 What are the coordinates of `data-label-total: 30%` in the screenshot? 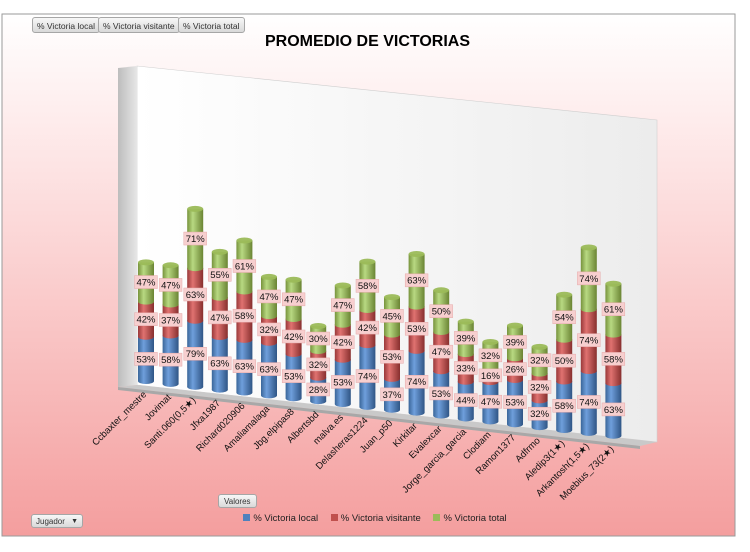 It's located at (319, 339).